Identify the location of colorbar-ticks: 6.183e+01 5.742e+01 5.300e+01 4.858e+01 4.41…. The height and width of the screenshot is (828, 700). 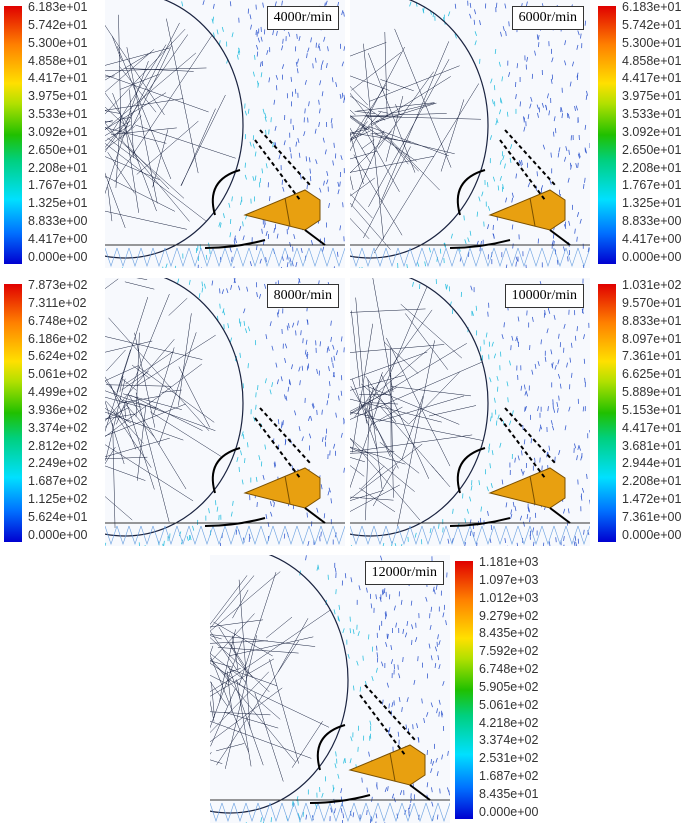
(57, 132).